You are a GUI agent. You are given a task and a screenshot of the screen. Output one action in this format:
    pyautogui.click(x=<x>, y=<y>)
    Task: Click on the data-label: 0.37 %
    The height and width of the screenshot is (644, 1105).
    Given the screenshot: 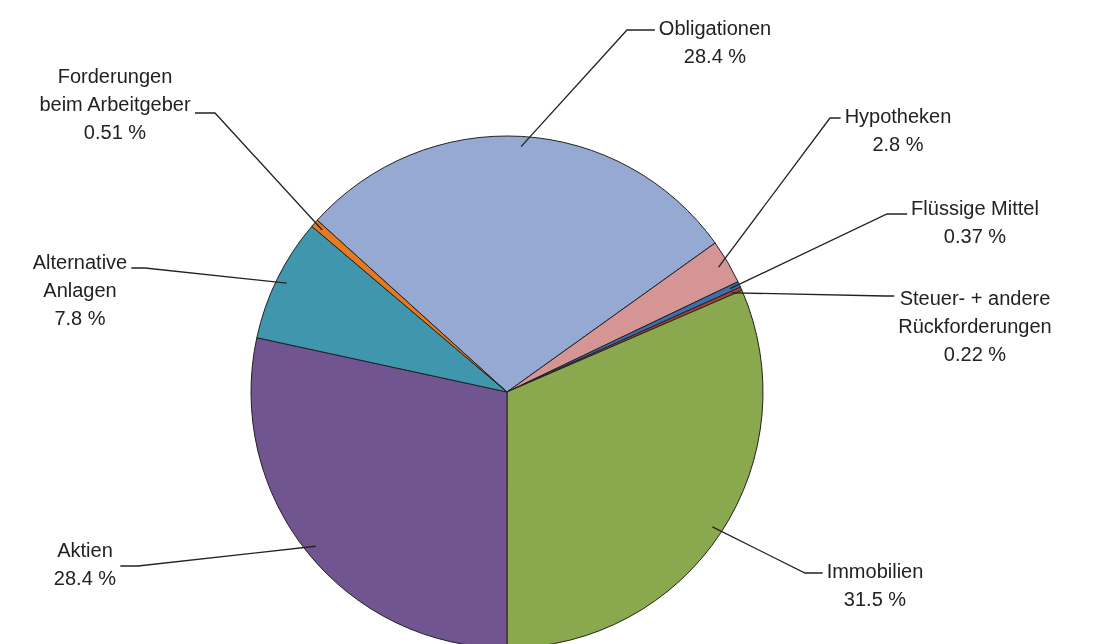 What is the action you would take?
    pyautogui.click(x=975, y=236)
    